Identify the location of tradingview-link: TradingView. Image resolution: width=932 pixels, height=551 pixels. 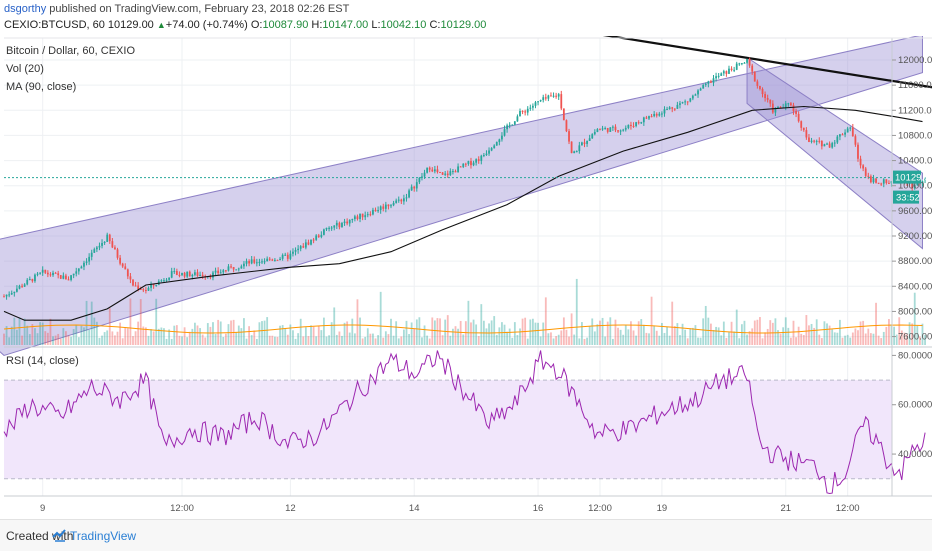
(103, 536).